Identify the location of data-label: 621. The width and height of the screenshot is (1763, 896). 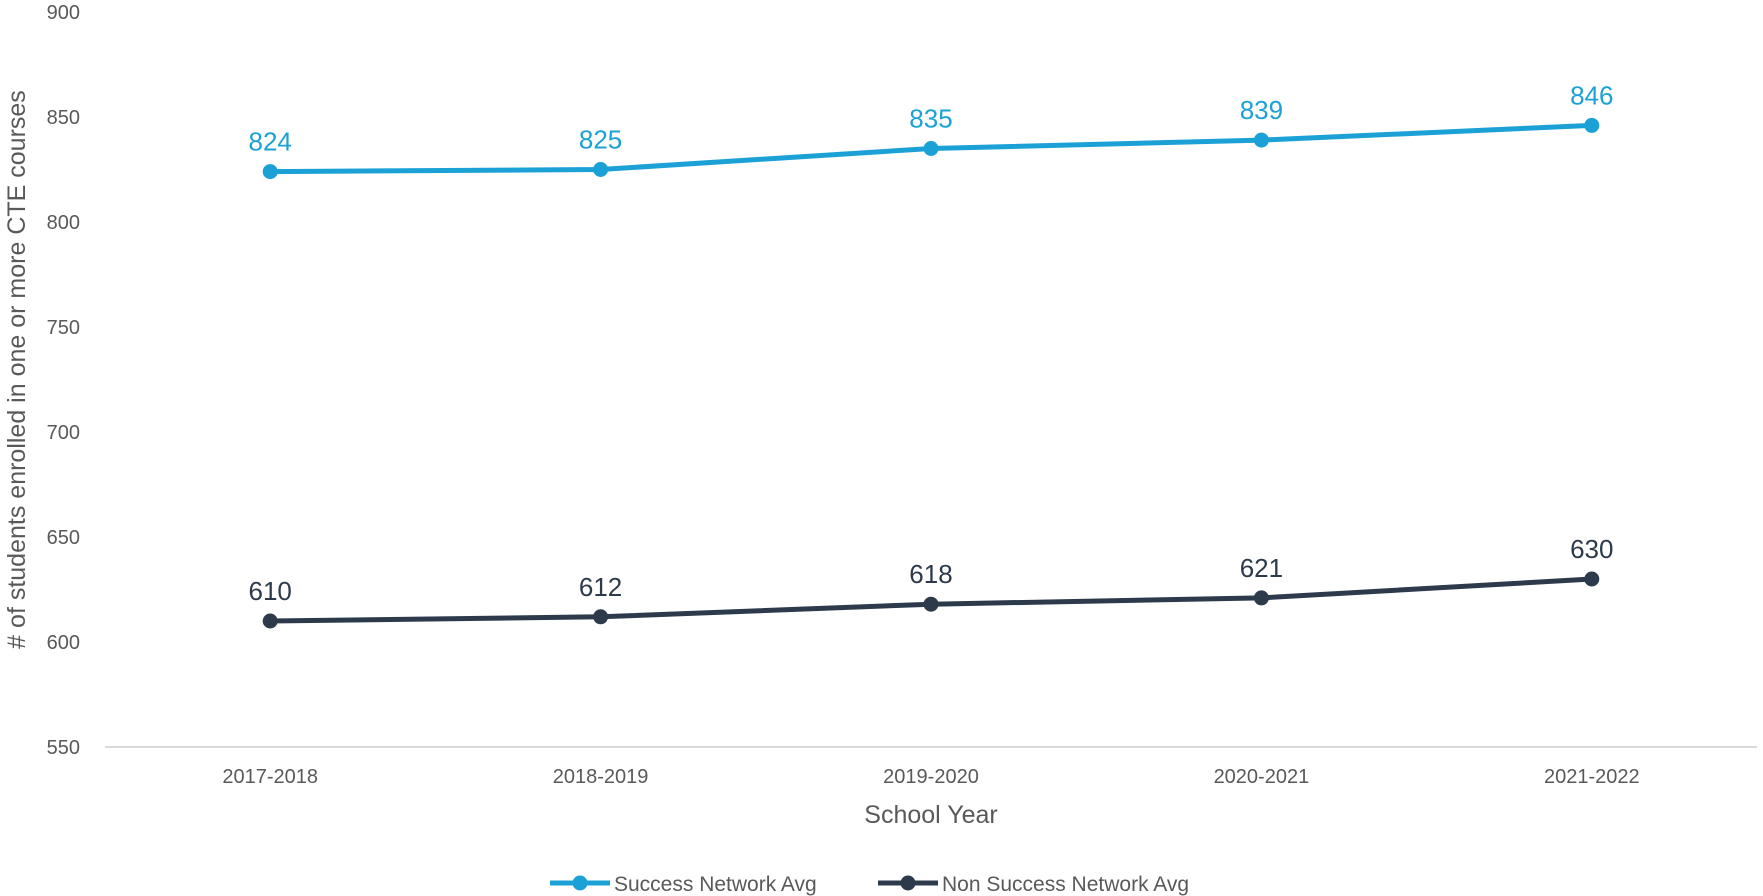
(1261, 568).